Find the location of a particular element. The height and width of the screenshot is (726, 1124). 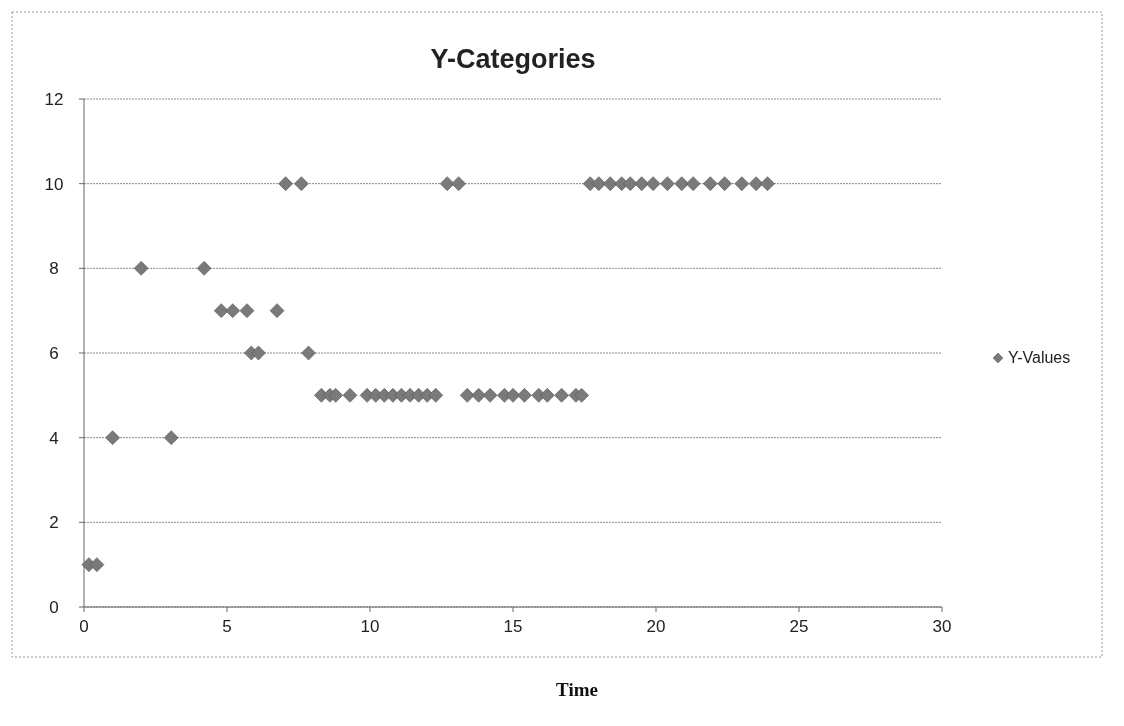

y-tick-label: 8 is located at coordinates (54, 269).